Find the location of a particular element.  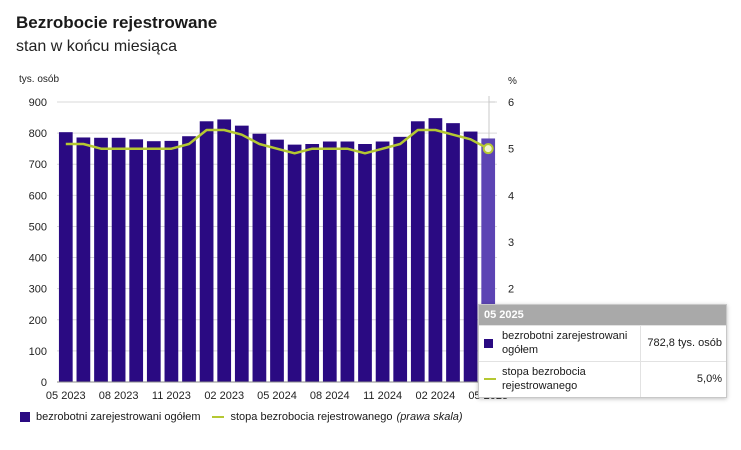

tooltip-value: 782,8 tys. osób is located at coordinates (684, 343).